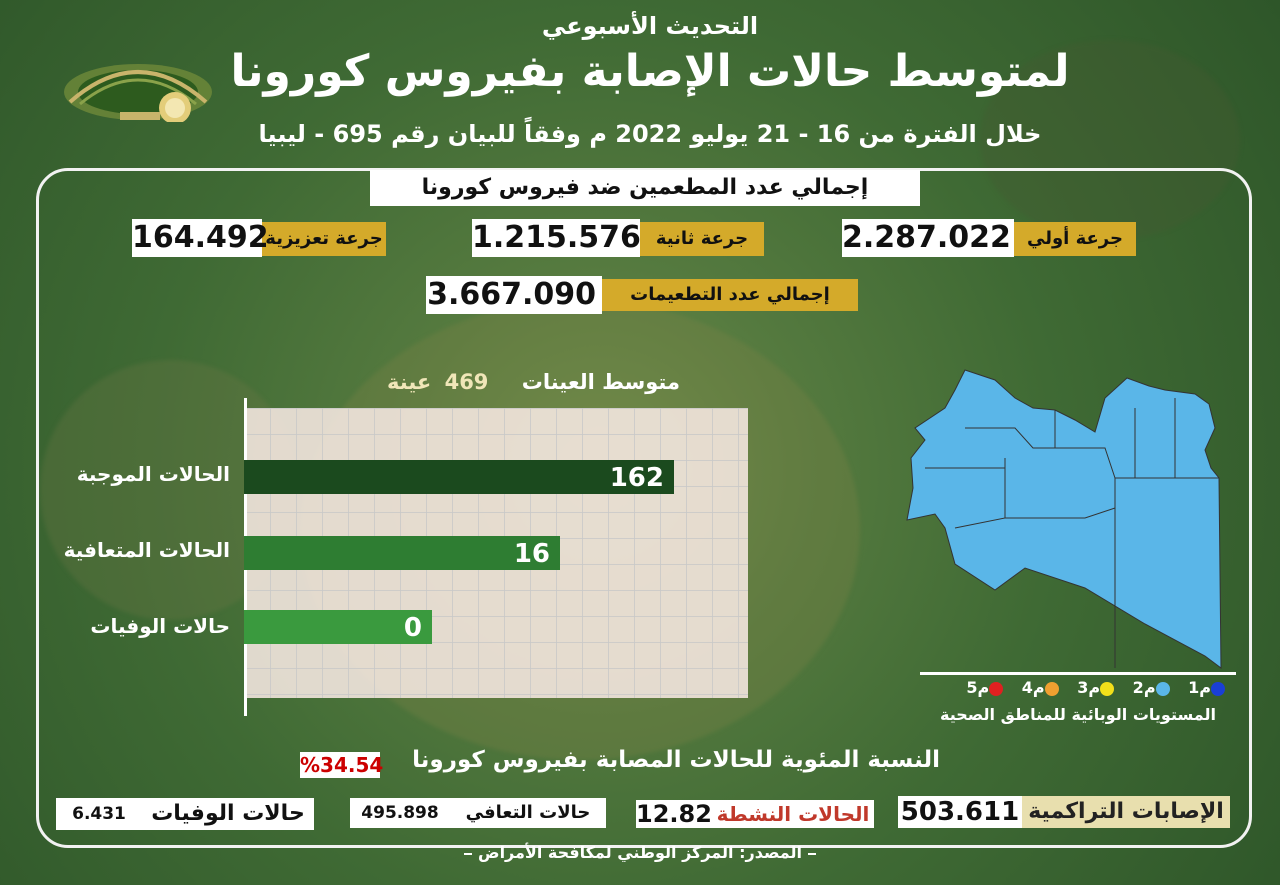 This screenshot has height=885, width=1280. I want to click on percentage-value: %34.54, so click(342, 765).